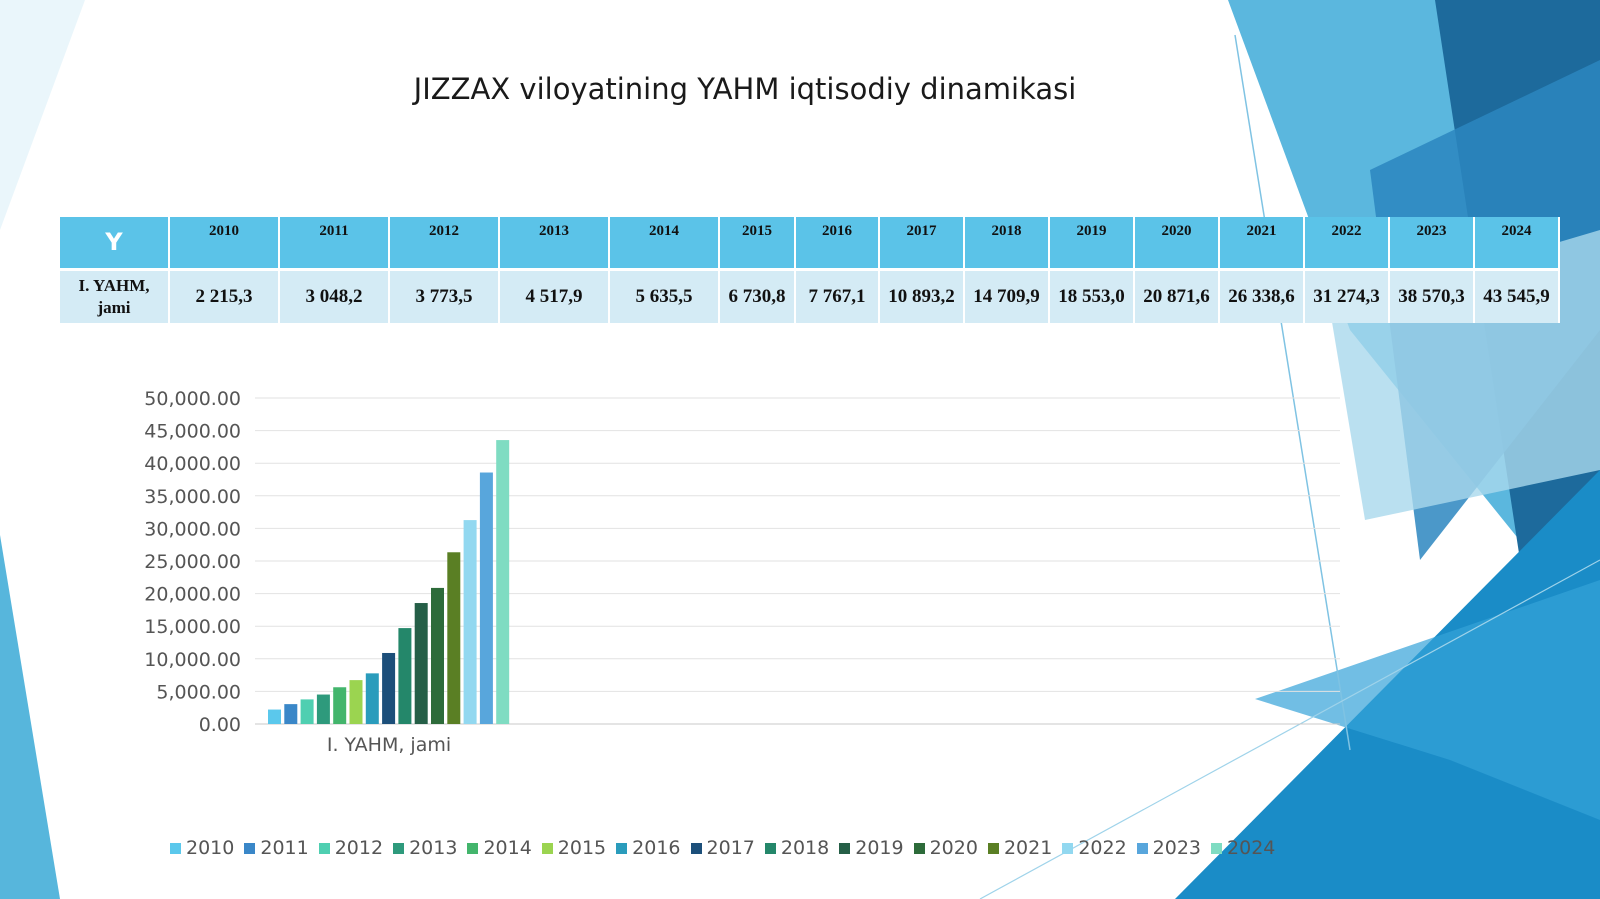  I want to click on table-header-year: 2010, so click(224, 243).